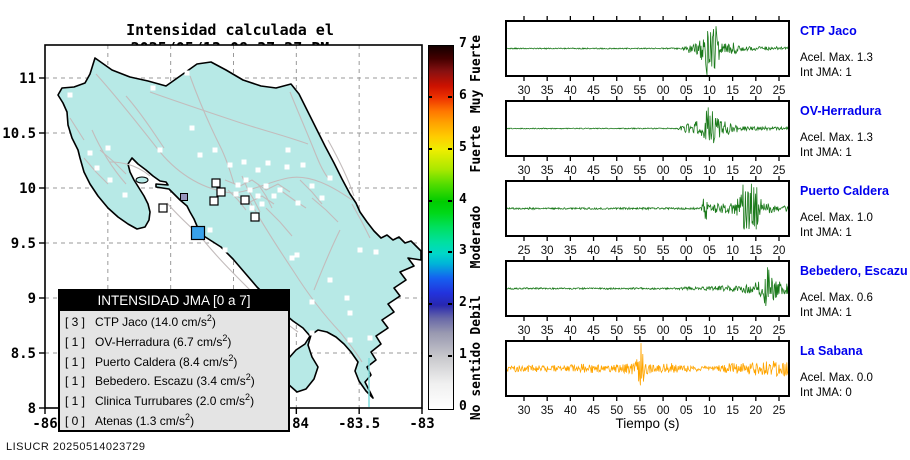  I want to click on legend-row: [ 1 ] Puerto Caldera (8.4 cm/s2), so click(151, 360).